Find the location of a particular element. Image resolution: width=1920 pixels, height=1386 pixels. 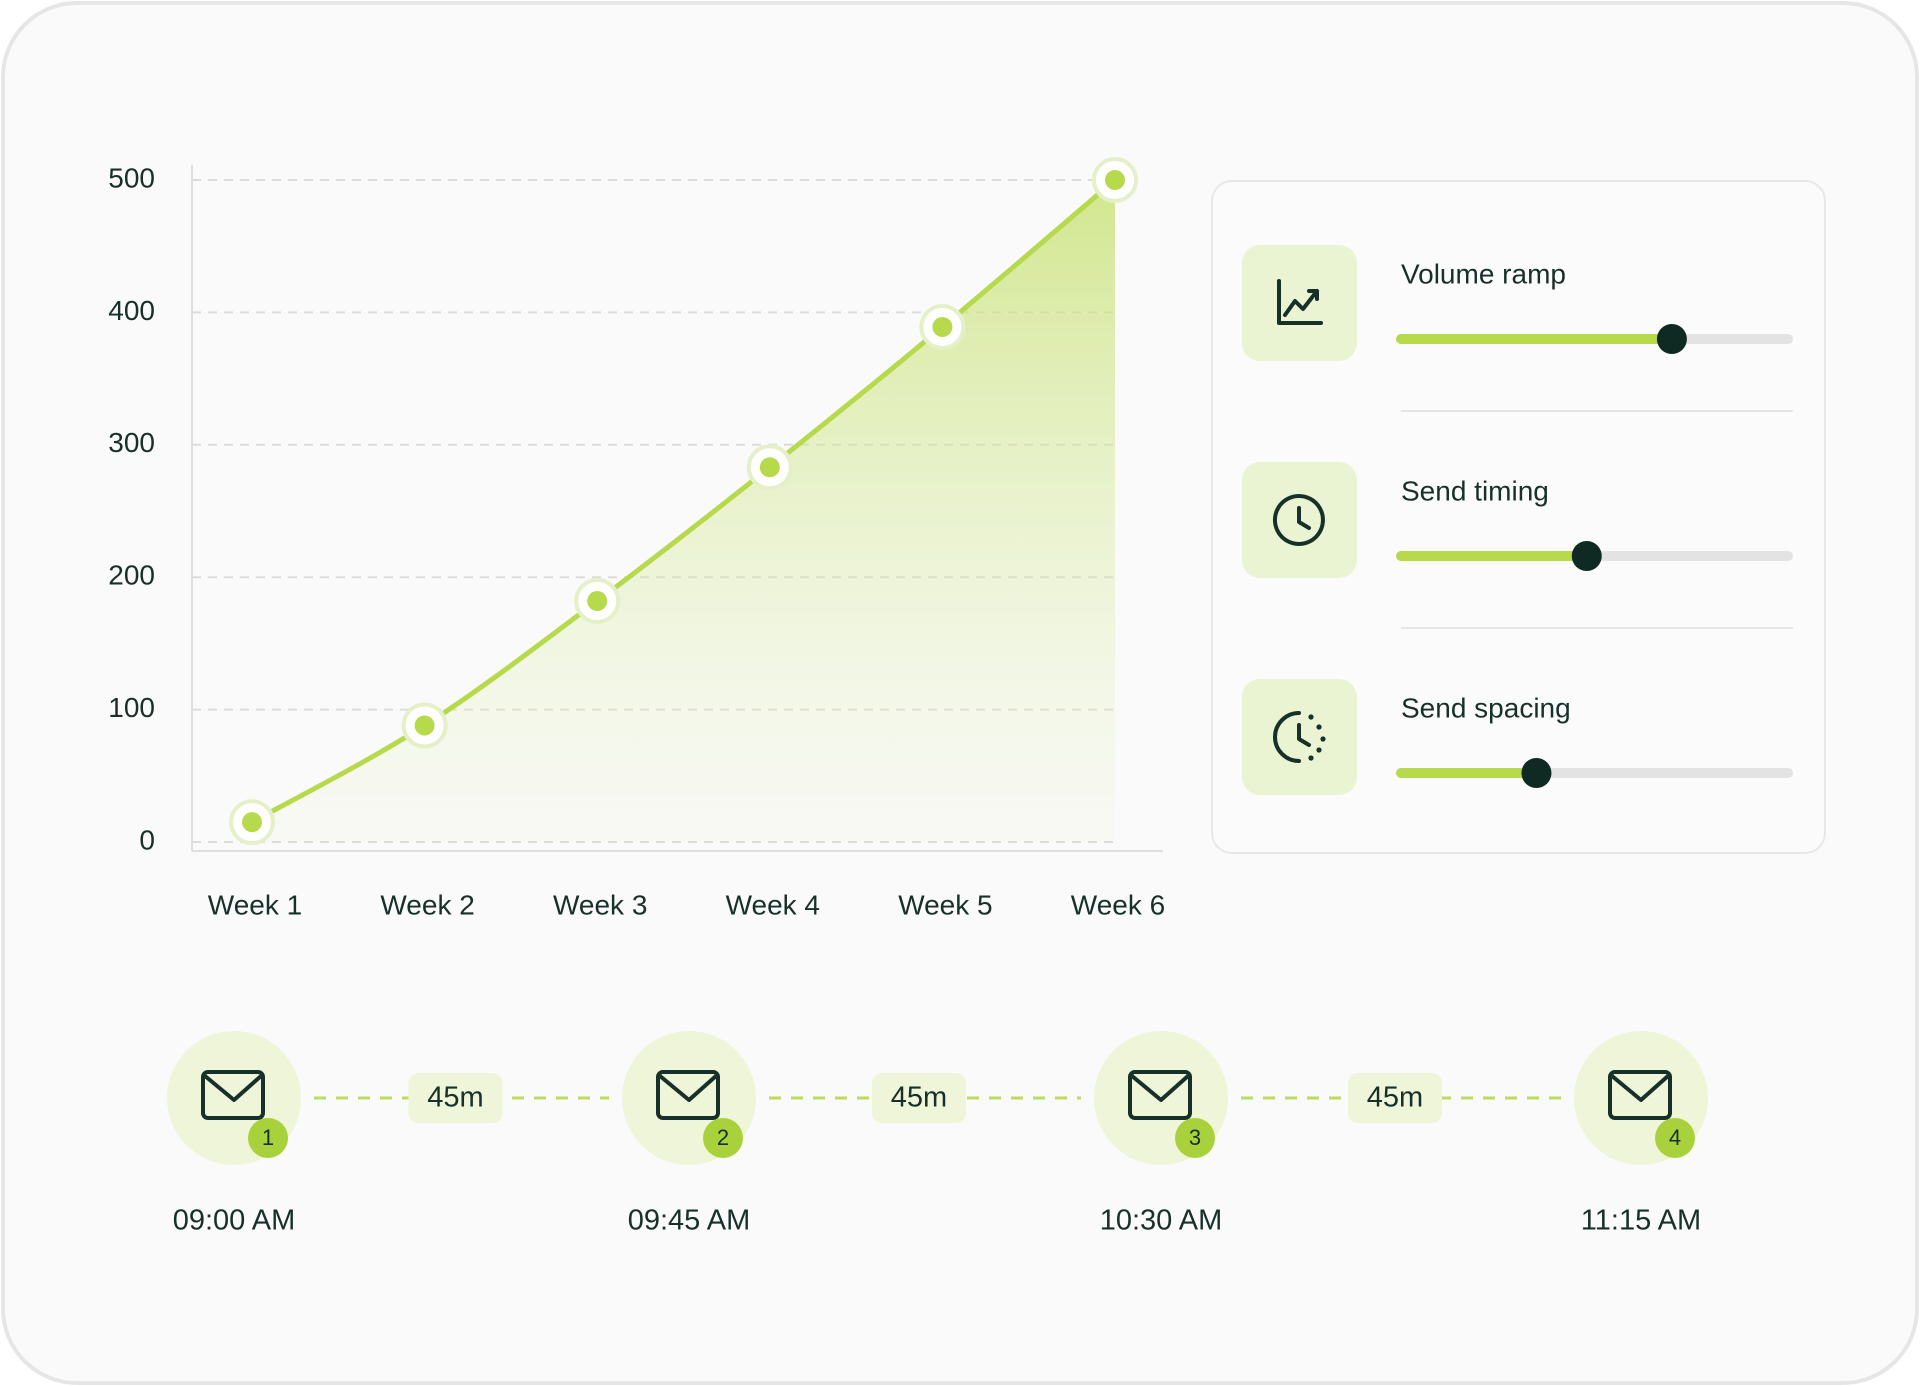

badge-number: 4 is located at coordinates (1675, 1137).